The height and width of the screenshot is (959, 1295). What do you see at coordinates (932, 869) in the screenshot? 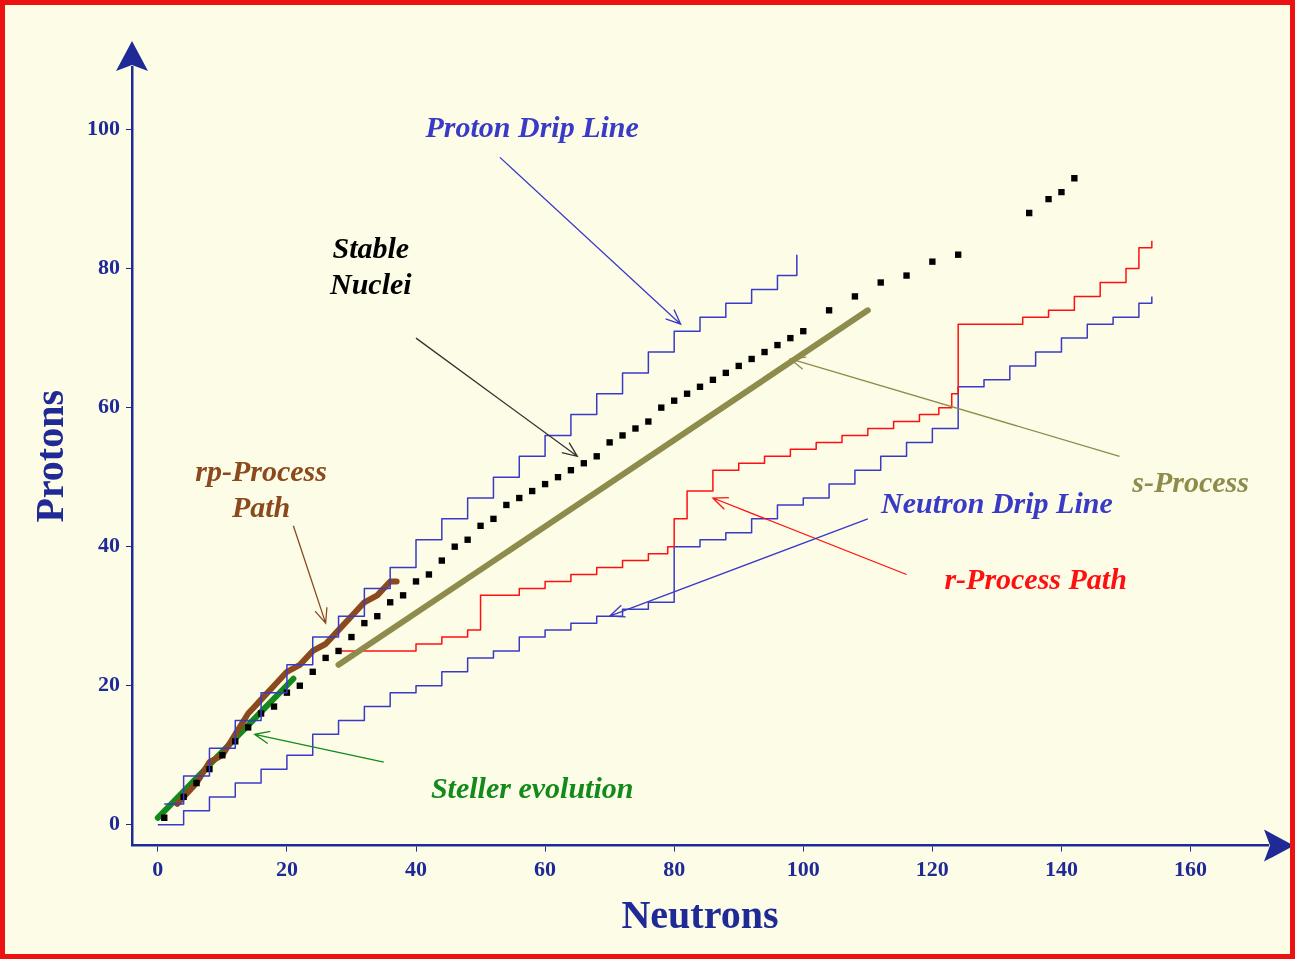
I see `x-tick-label: 120` at bounding box center [932, 869].